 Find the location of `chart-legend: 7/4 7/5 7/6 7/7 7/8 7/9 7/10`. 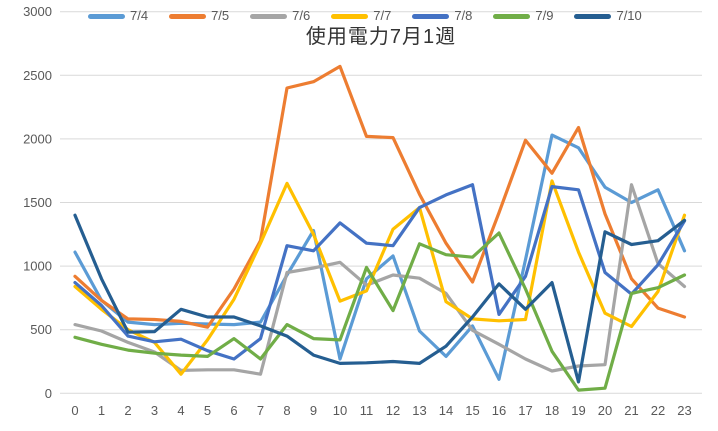

chart-legend: 7/4 7/5 7/6 7/7 7/8 7/9 7/10 is located at coordinates (375, 16).